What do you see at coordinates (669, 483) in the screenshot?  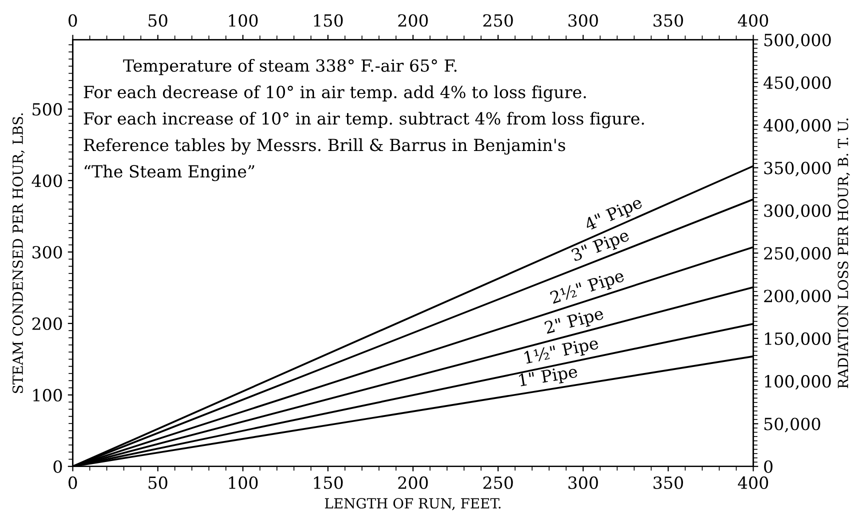 I see `x-tick-label: 350` at bounding box center [669, 483].